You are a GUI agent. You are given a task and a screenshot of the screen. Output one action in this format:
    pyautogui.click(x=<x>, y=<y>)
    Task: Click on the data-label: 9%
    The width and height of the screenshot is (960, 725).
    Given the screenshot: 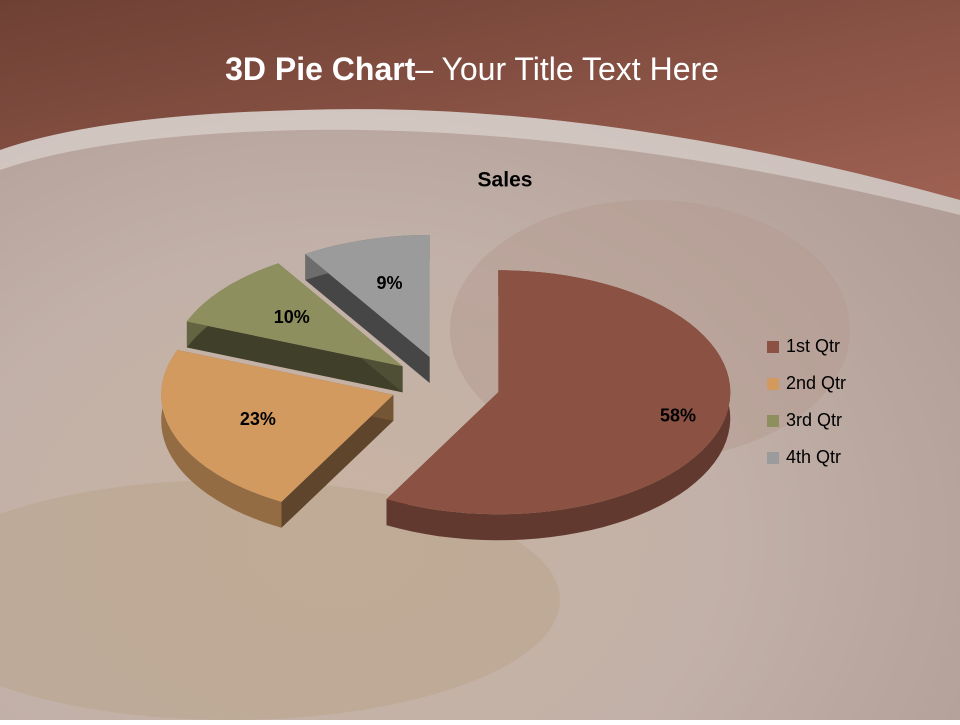 What is the action you would take?
    pyautogui.click(x=390, y=283)
    